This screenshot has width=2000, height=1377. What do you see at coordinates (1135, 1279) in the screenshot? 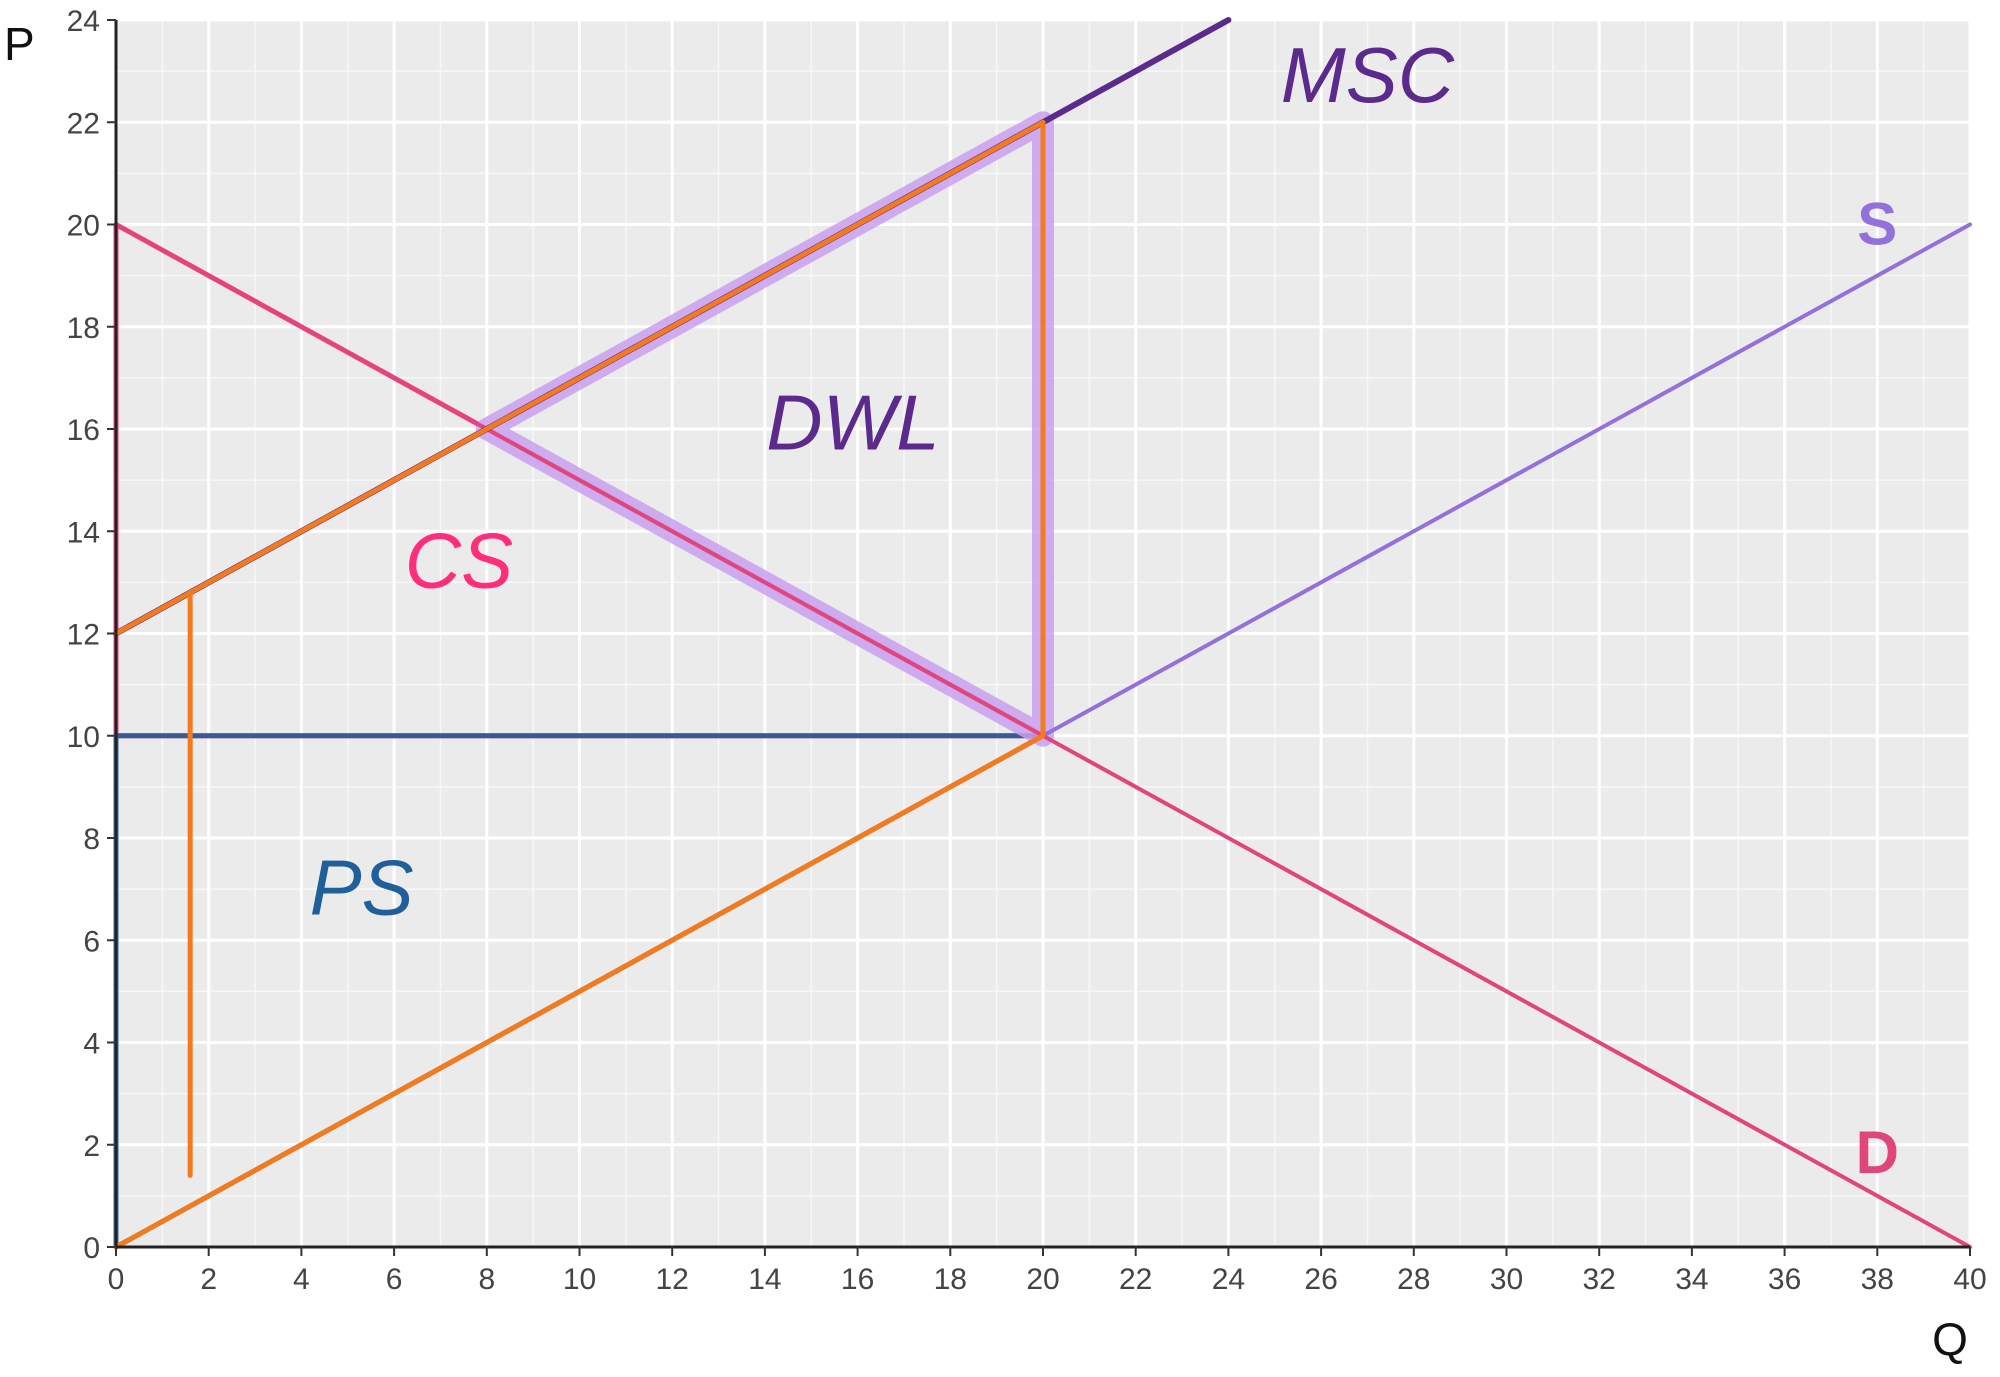
I see `x-tick-label: 22` at bounding box center [1135, 1279].